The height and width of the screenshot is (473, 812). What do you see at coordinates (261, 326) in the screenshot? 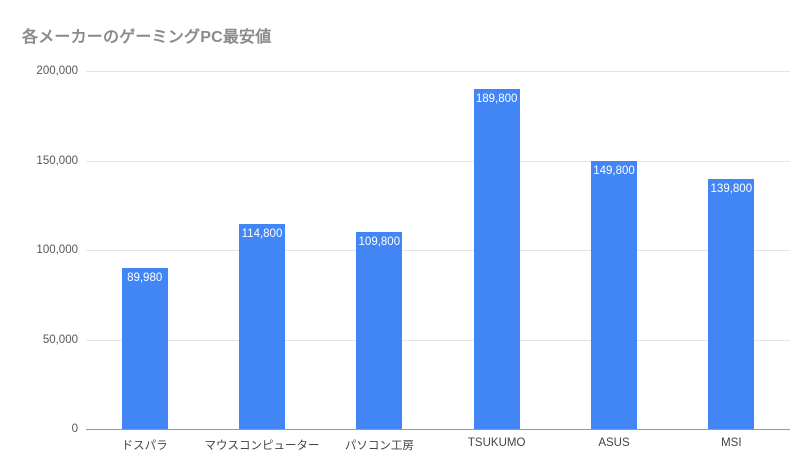
I see `bar: 114,800` at bounding box center [261, 326].